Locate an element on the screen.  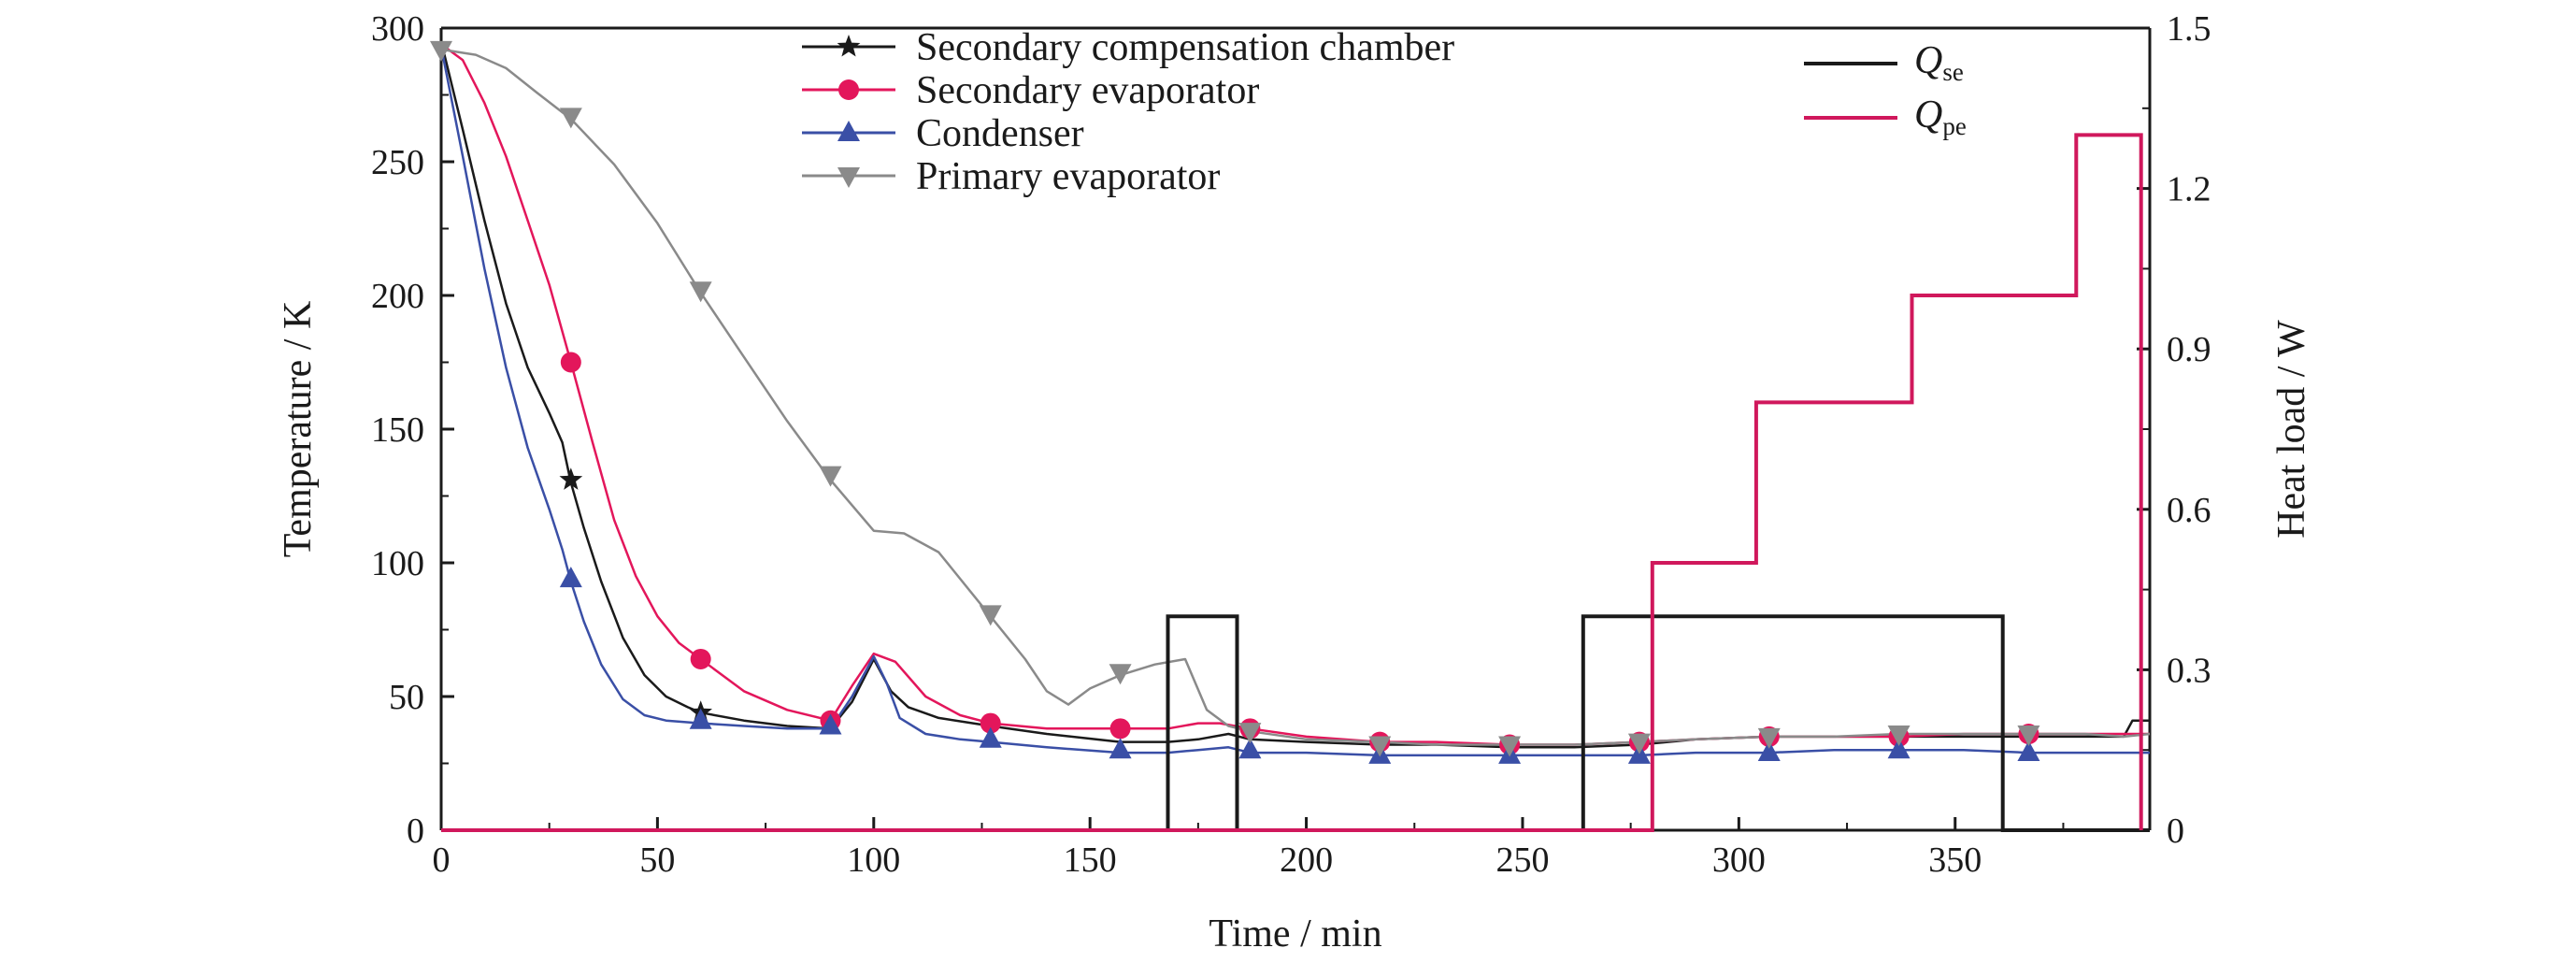
x-tick-label: 150 is located at coordinates (1090, 860).